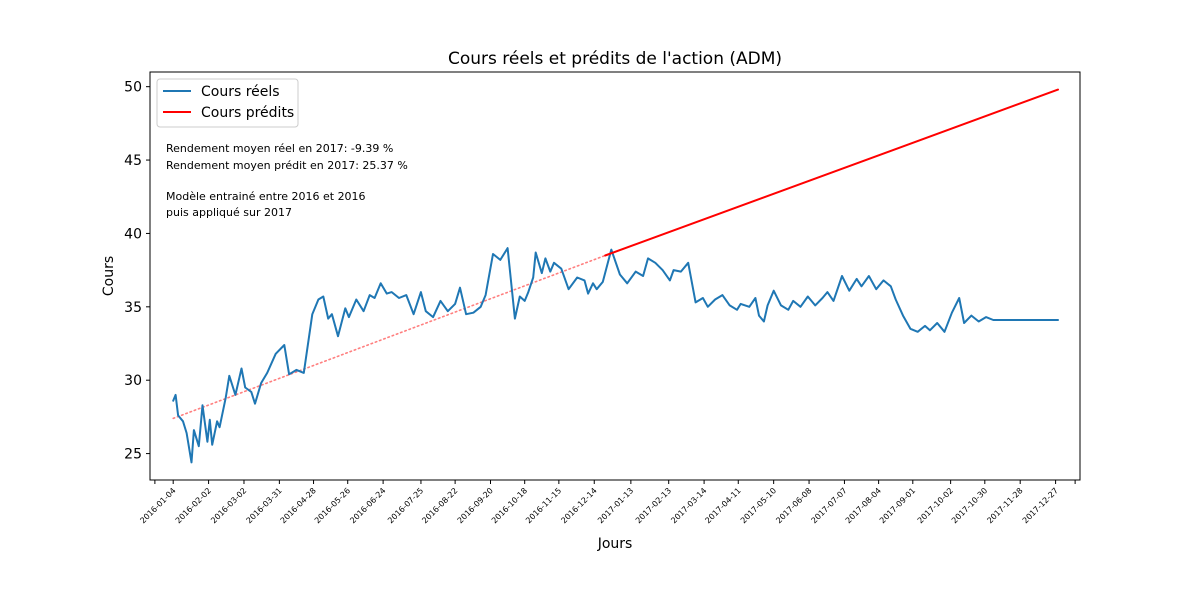 Image resolution: width=1200 pixels, height=600 pixels. I want to click on x-tick-label: 2017-10-30, so click(969, 505).